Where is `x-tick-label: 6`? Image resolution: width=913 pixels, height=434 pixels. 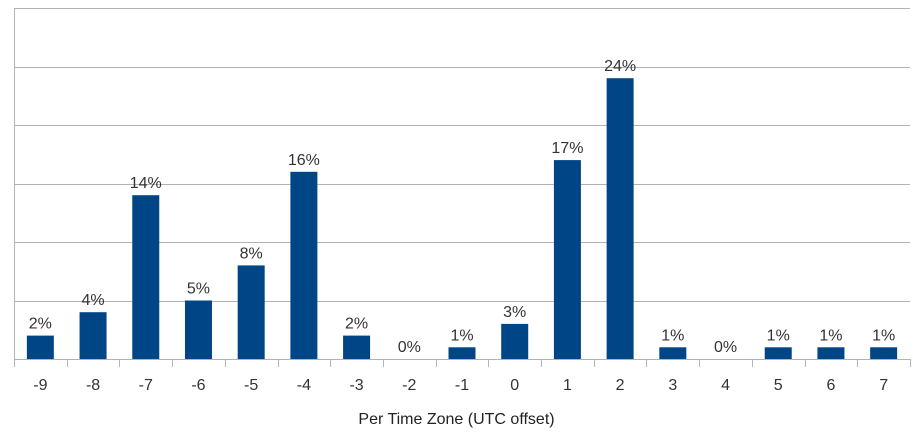 x-tick-label: 6 is located at coordinates (830, 385).